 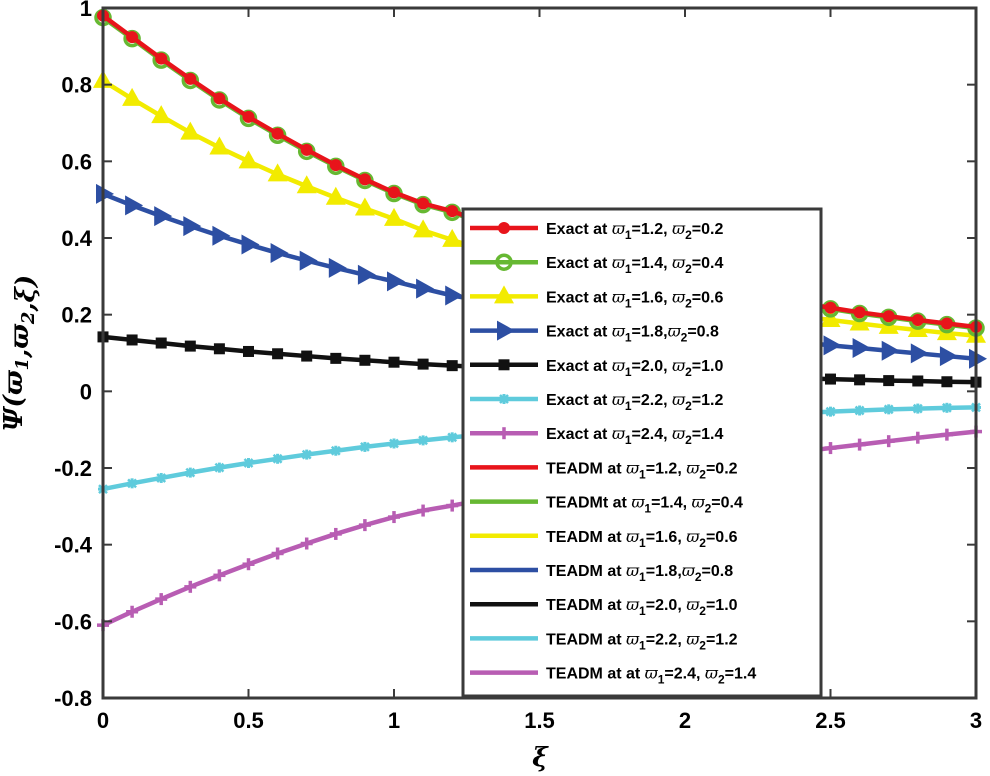 What do you see at coordinates (722, 468) in the screenshot?
I see `legend-text-part: =0.2` at bounding box center [722, 468].